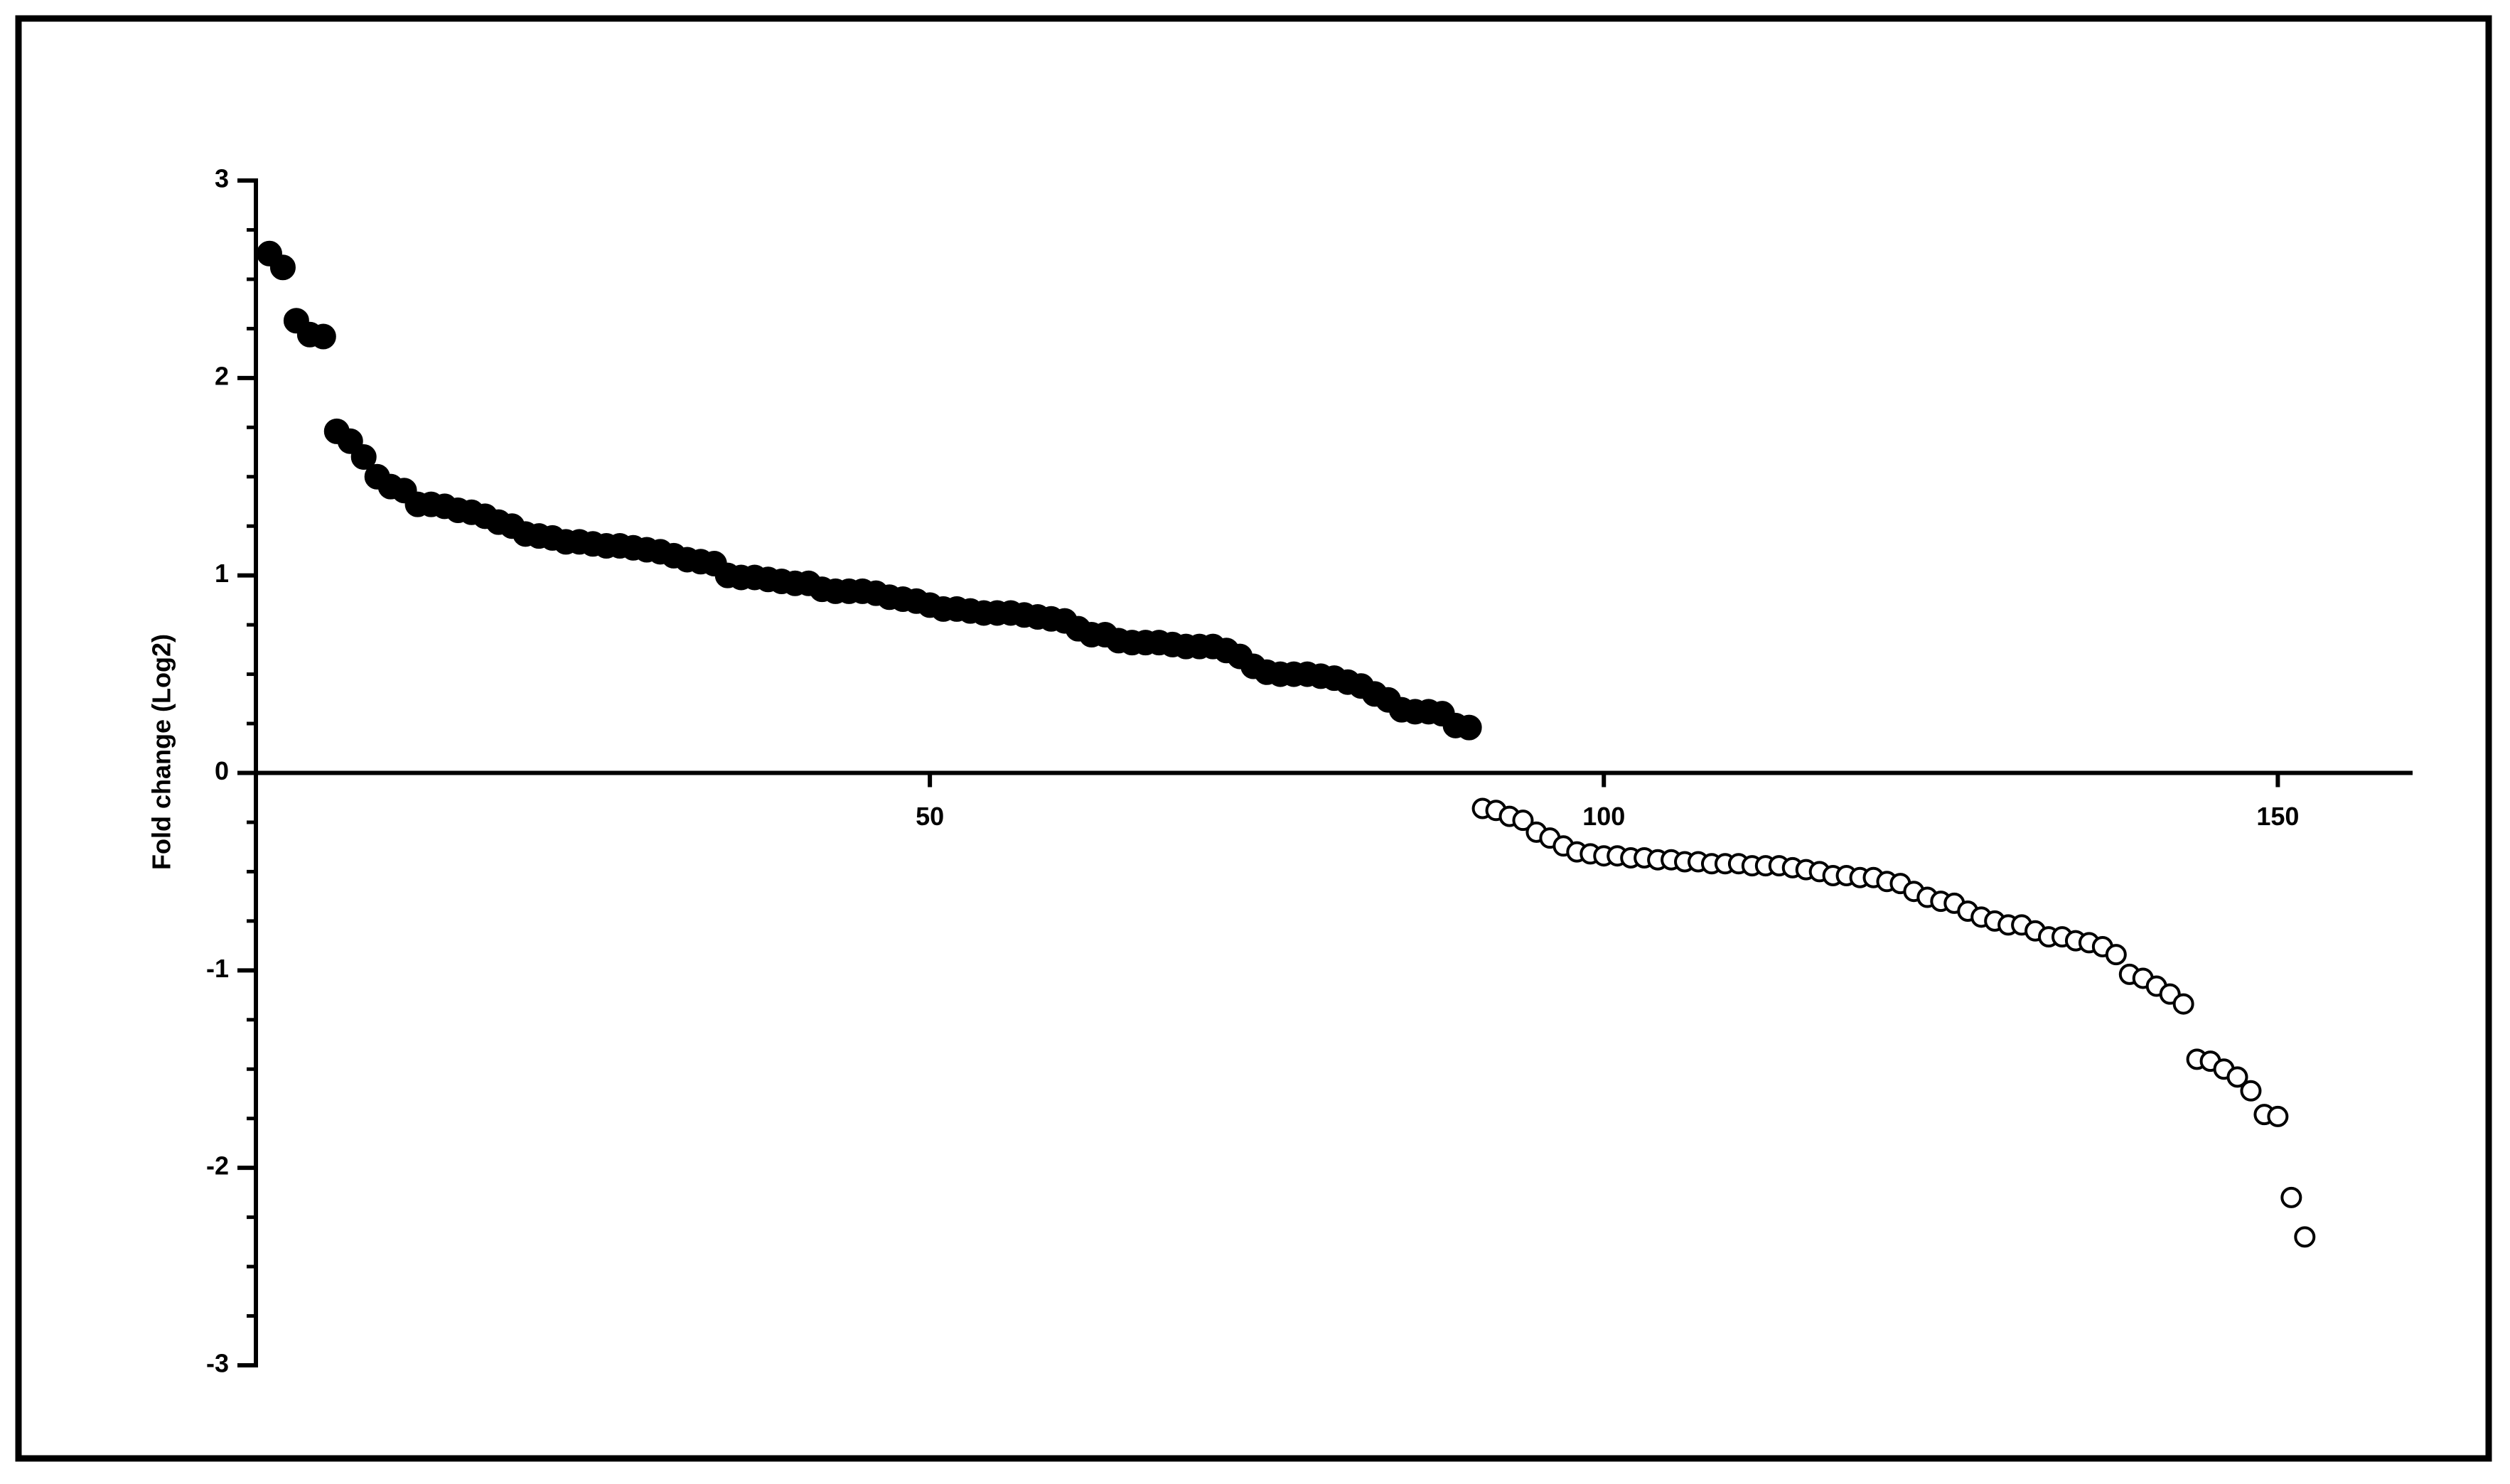 The width and height of the screenshot is (2510, 1484). I want to click on y-tick-label: -2, so click(218, 1166).